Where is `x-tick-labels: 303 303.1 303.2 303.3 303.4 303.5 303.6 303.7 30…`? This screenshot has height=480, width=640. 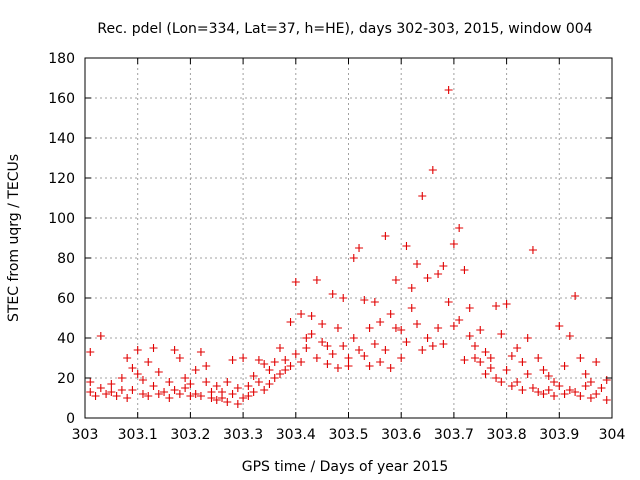 x-tick-labels: 303 303.1 303.2 303.3 303.4 303.5 303.6 303.7 30… is located at coordinates (349, 435).